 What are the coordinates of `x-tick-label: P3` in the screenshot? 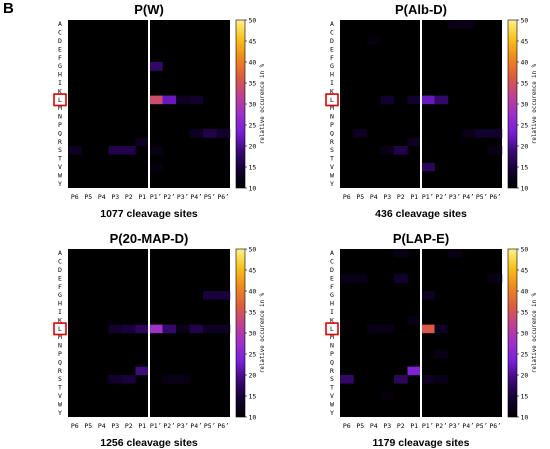 It's located at (387, 426).